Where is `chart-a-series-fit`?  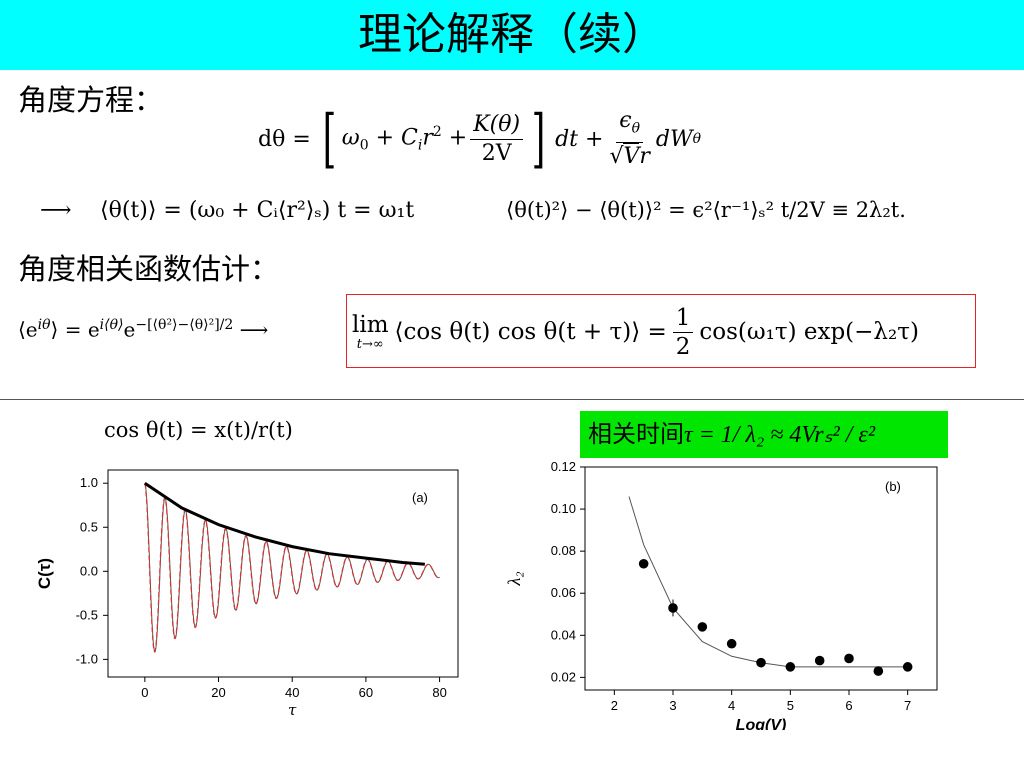 chart-a-series-fit is located at coordinates (292, 568).